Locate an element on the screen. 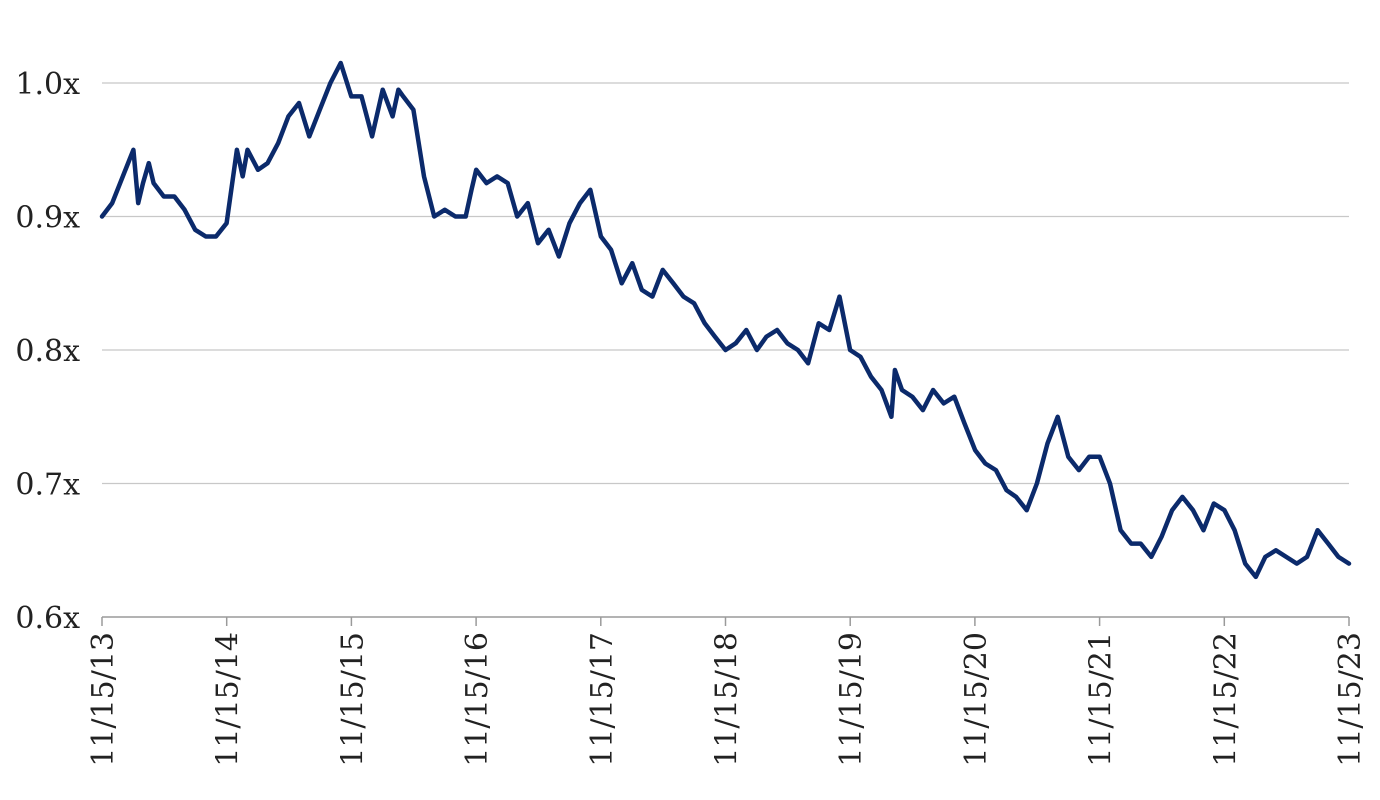 Image resolution: width=1380 pixels, height=800 pixels. x-tick-label: 11/15/18 is located at coordinates (727, 699).